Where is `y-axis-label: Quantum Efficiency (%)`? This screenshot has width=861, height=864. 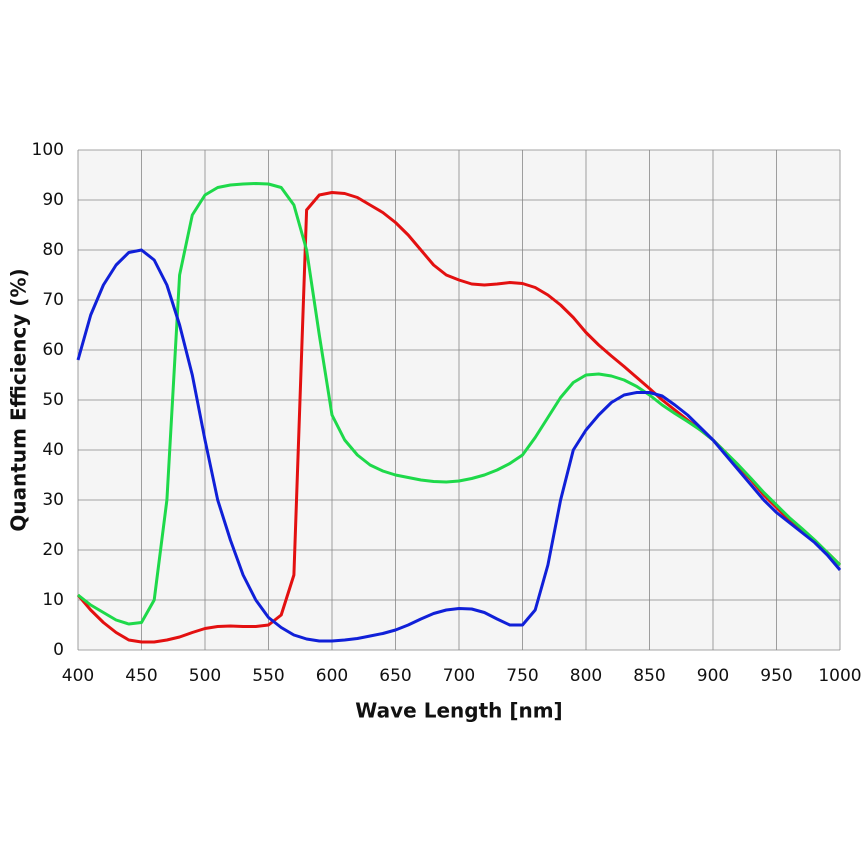
y-axis-label: Quantum Efficiency (%) is located at coordinates (19, 399).